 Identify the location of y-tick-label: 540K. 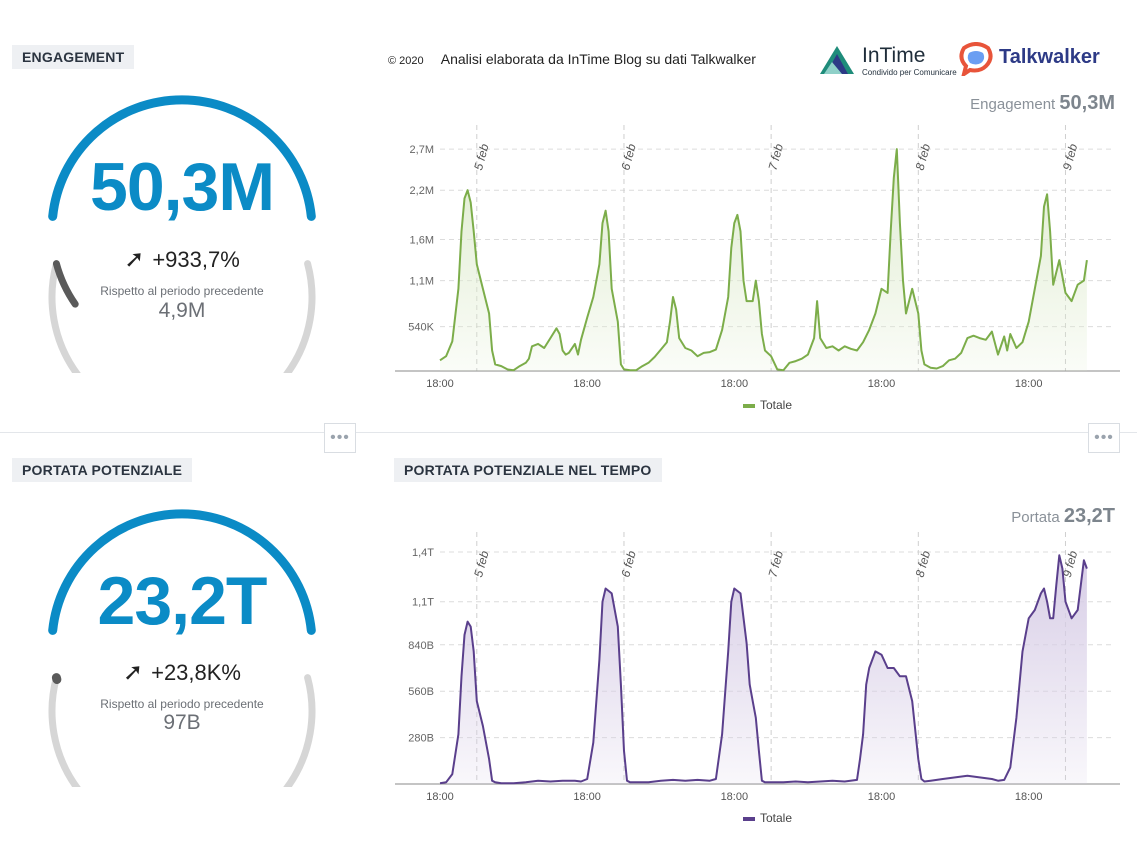
(421, 328).